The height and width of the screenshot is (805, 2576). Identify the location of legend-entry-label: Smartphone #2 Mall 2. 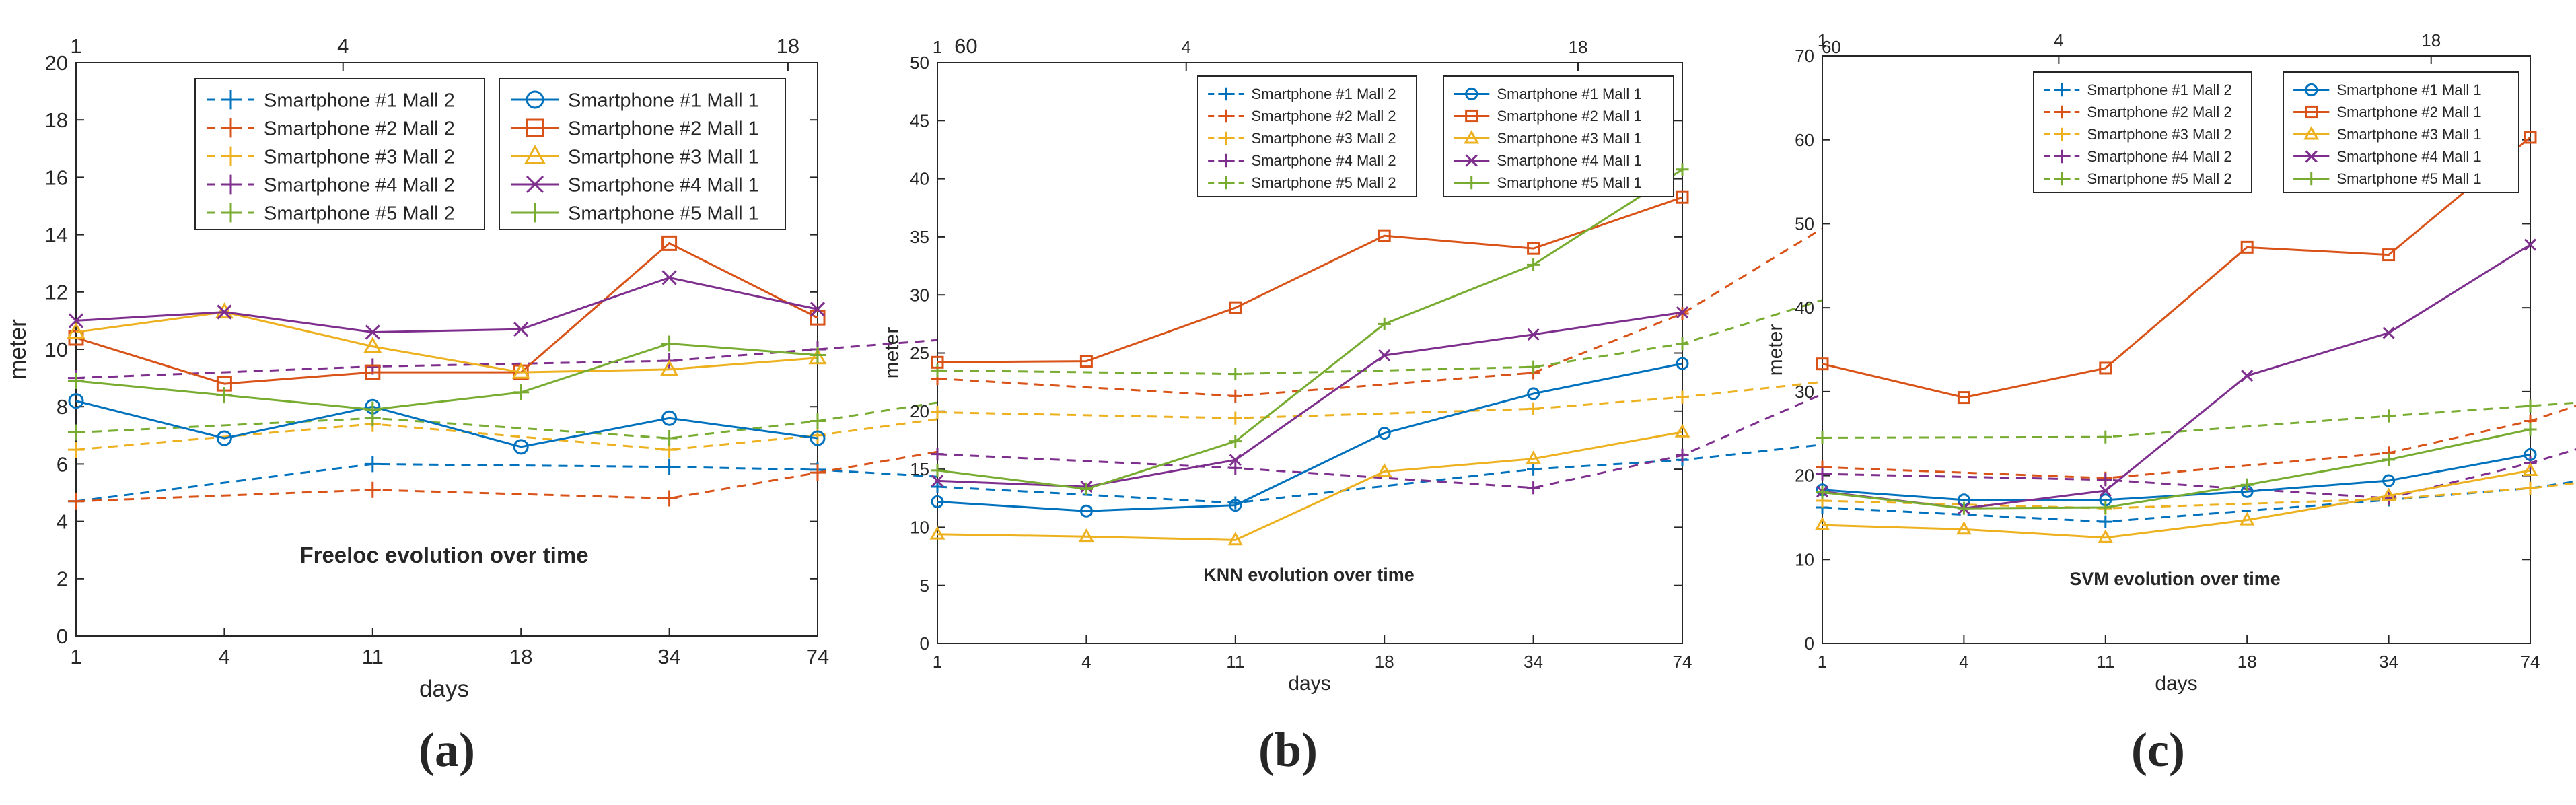
(1323, 117).